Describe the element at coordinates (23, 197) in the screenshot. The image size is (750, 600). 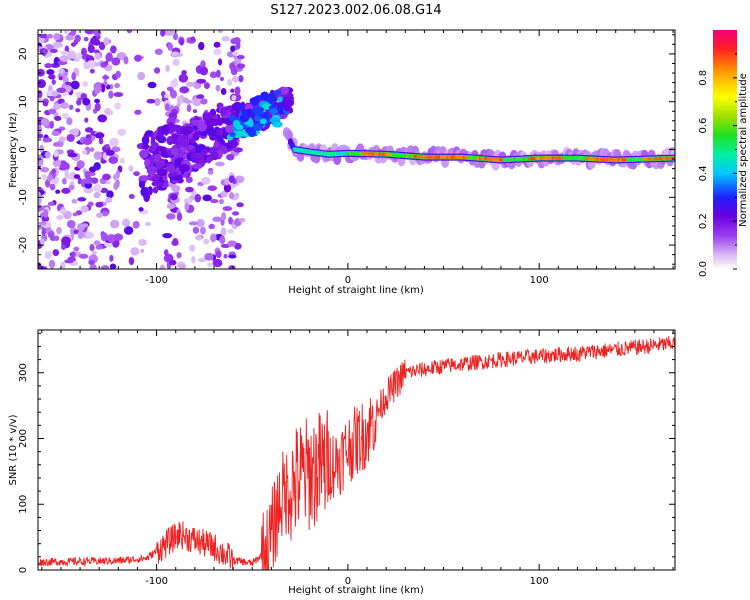
I see `y-tick-label: -10` at that location.